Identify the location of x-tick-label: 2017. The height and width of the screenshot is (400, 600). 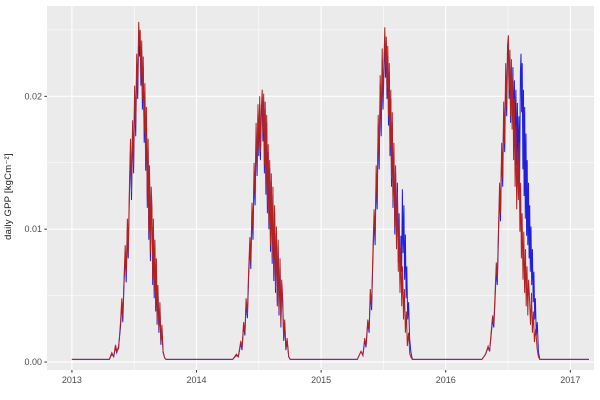
(570, 380).